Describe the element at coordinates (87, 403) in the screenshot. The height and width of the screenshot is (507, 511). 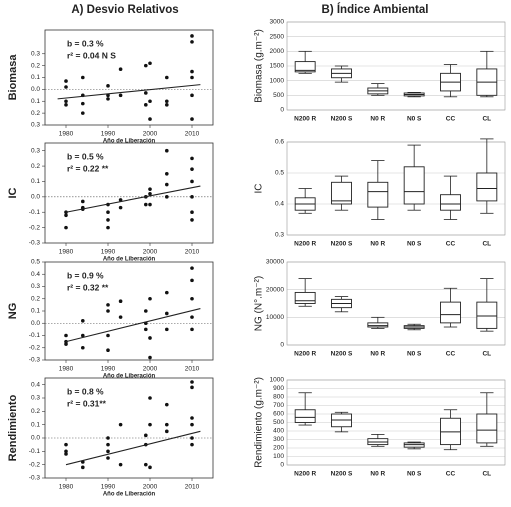
I see `annotation: r² = 0.31**` at that location.